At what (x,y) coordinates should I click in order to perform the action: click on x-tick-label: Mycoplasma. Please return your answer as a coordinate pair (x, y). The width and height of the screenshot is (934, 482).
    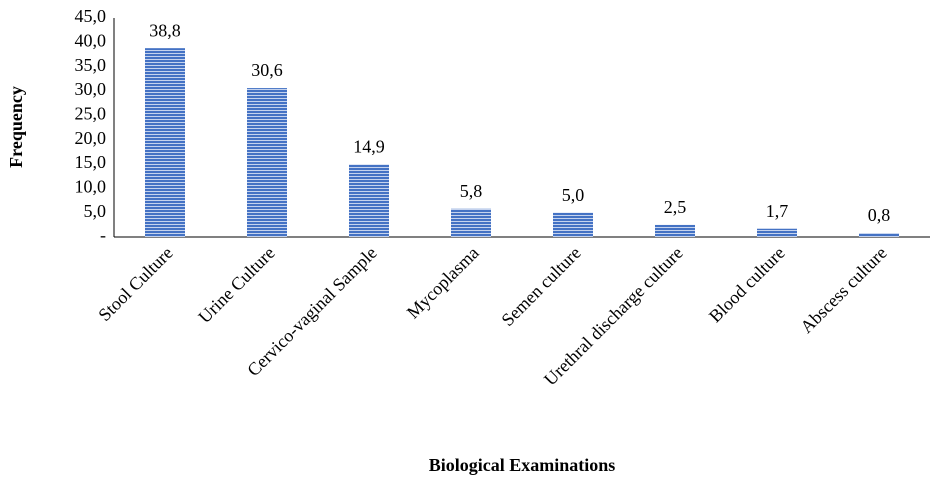
    Looking at the image, I should click on (443, 283).